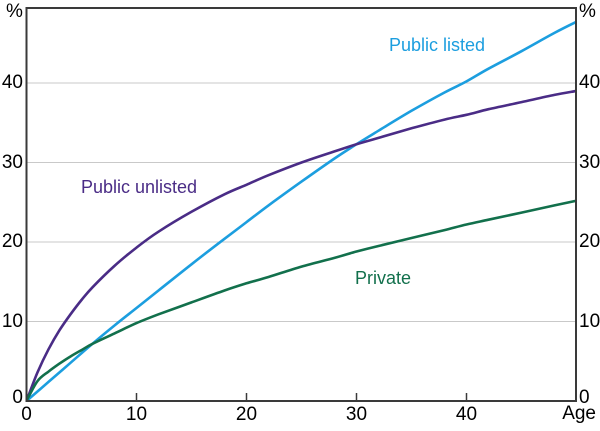 The height and width of the screenshot is (431, 600). What do you see at coordinates (579, 413) in the screenshot?
I see `x-axis-title: Age` at bounding box center [579, 413].